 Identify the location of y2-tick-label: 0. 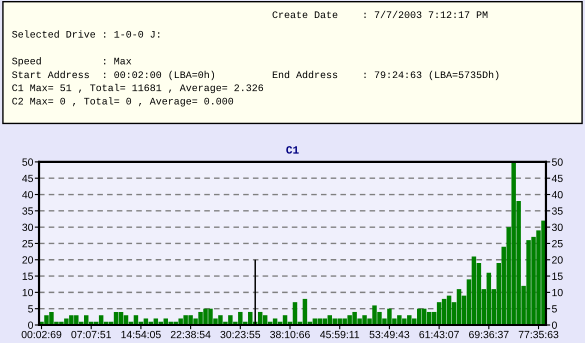
(554, 325).